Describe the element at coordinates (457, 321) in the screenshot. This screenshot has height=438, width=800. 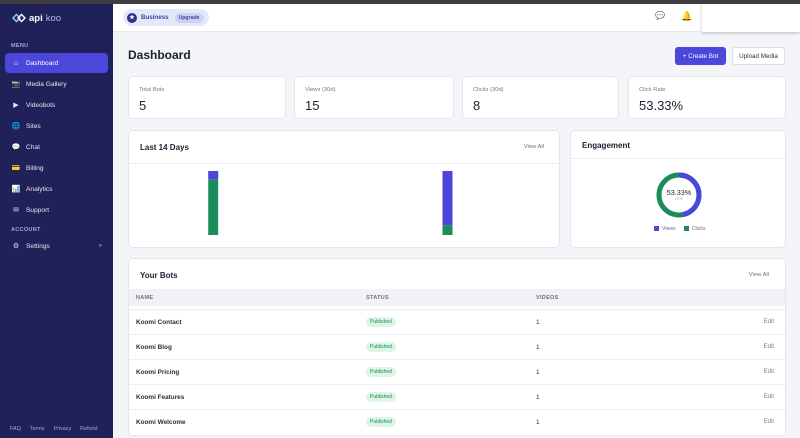
I see `table-row: Koomi Contact Published 1 Edit` at that location.